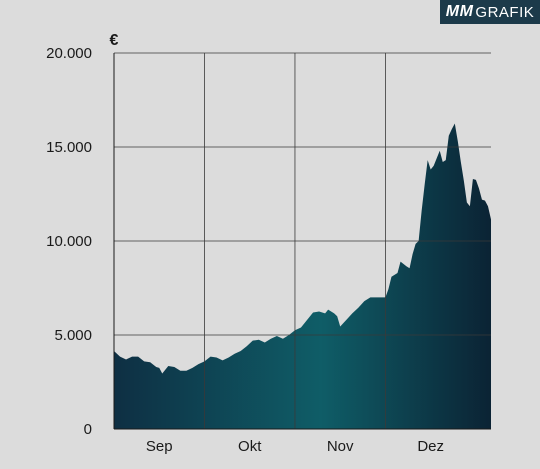 Image resolution: width=540 pixels, height=469 pixels. I want to click on x-tick-label: Dez, so click(430, 446).